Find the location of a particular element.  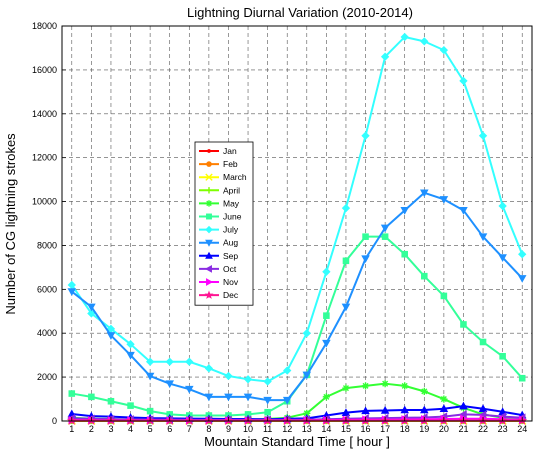

x-tick-label: 13 is located at coordinates (307, 429).